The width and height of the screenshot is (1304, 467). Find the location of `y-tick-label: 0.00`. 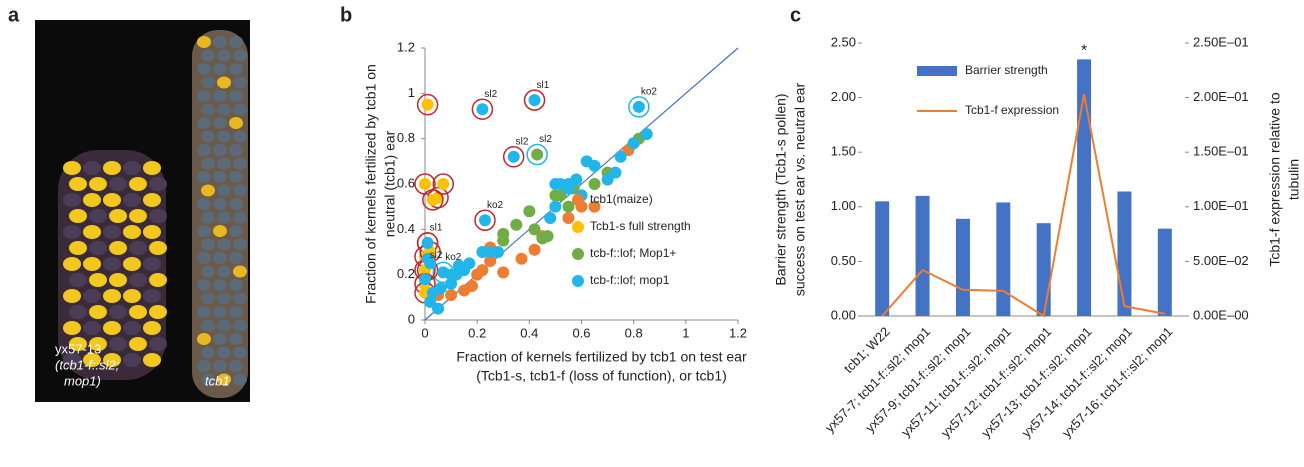

y-tick-label: 0.00 is located at coordinates (843, 314).